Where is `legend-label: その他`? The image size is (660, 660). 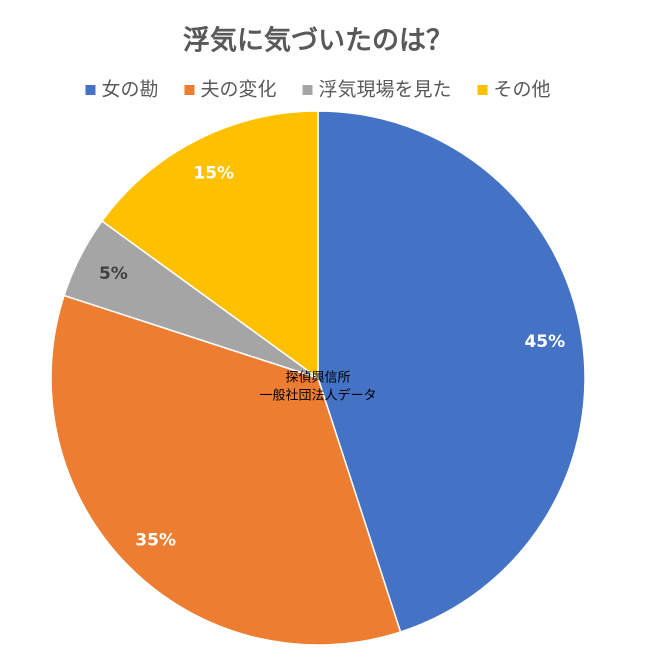 legend-label: その他 is located at coordinates (522, 90).